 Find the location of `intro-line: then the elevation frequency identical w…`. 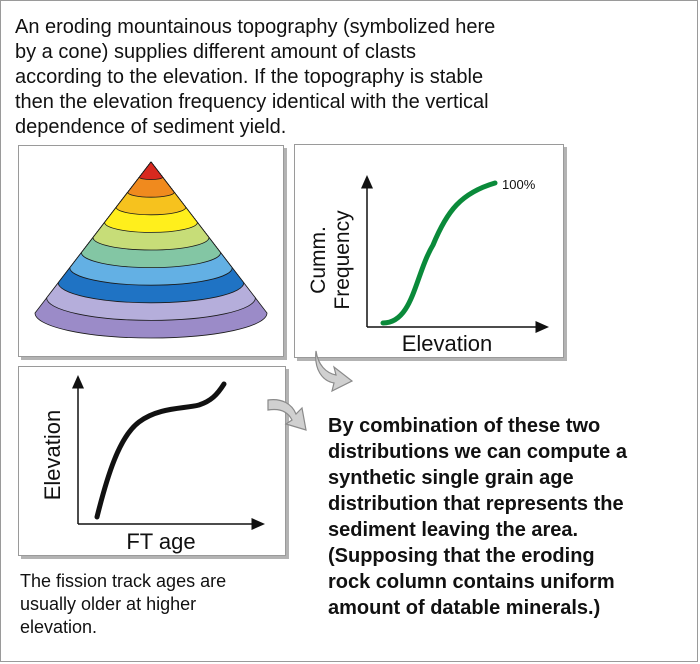

intro-line: then the elevation frequency identical w… is located at coordinates (252, 102).